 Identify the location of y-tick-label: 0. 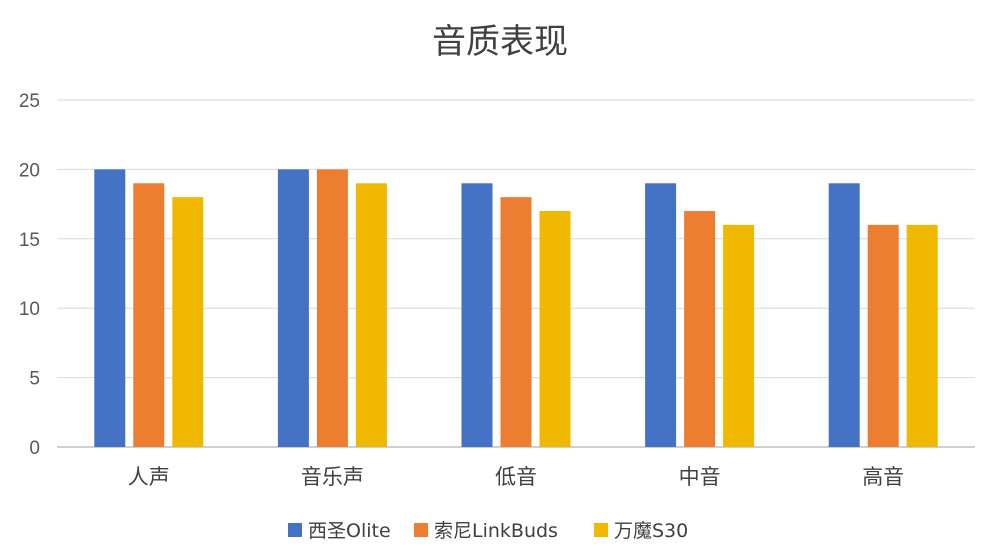
(34, 448).